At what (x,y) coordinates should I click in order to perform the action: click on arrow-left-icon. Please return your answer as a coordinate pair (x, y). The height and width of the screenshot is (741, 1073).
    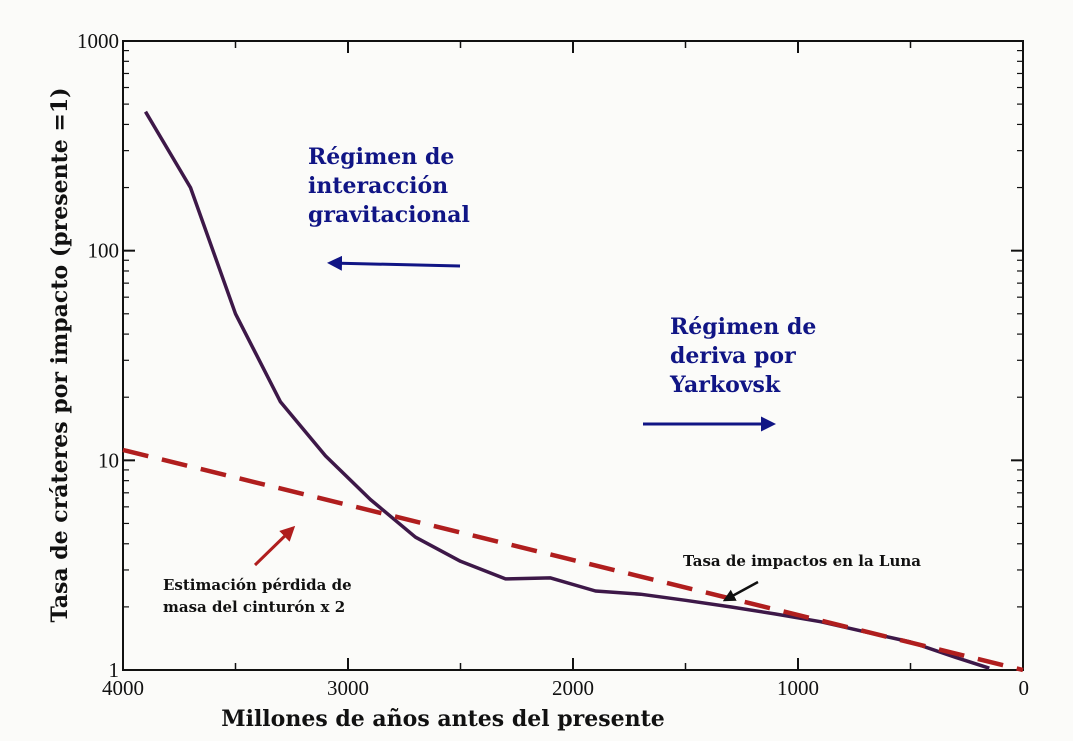
    Looking at the image, I should click on (394, 263).